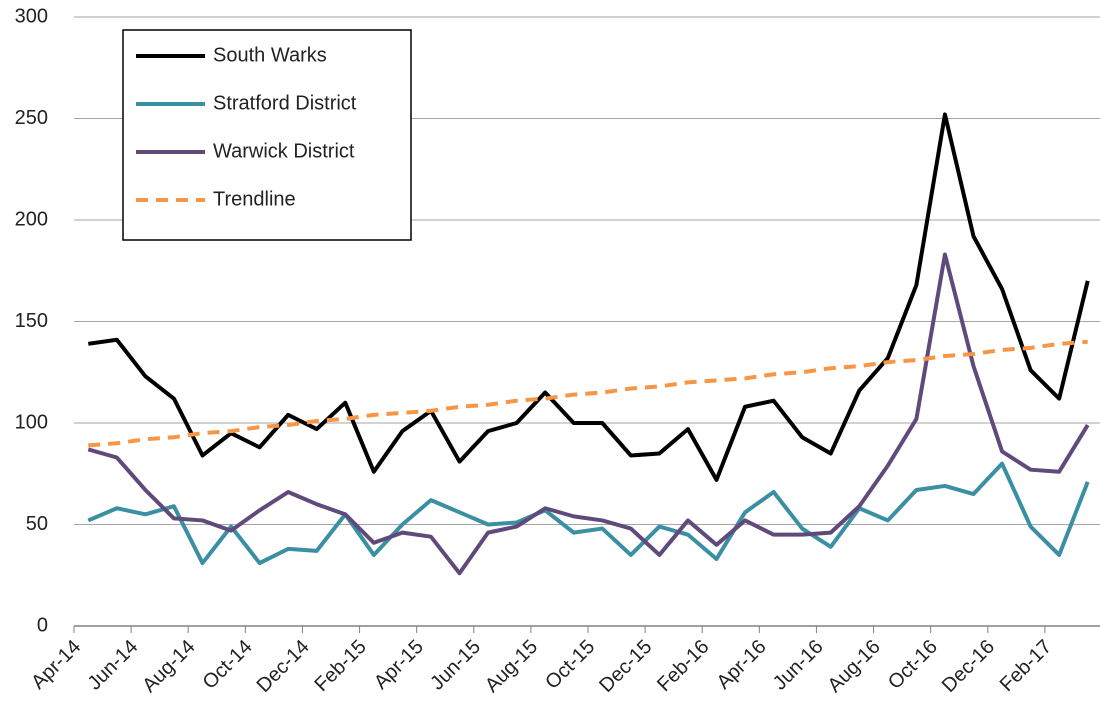  I want to click on legend-label: Stratford District, so click(285, 103).